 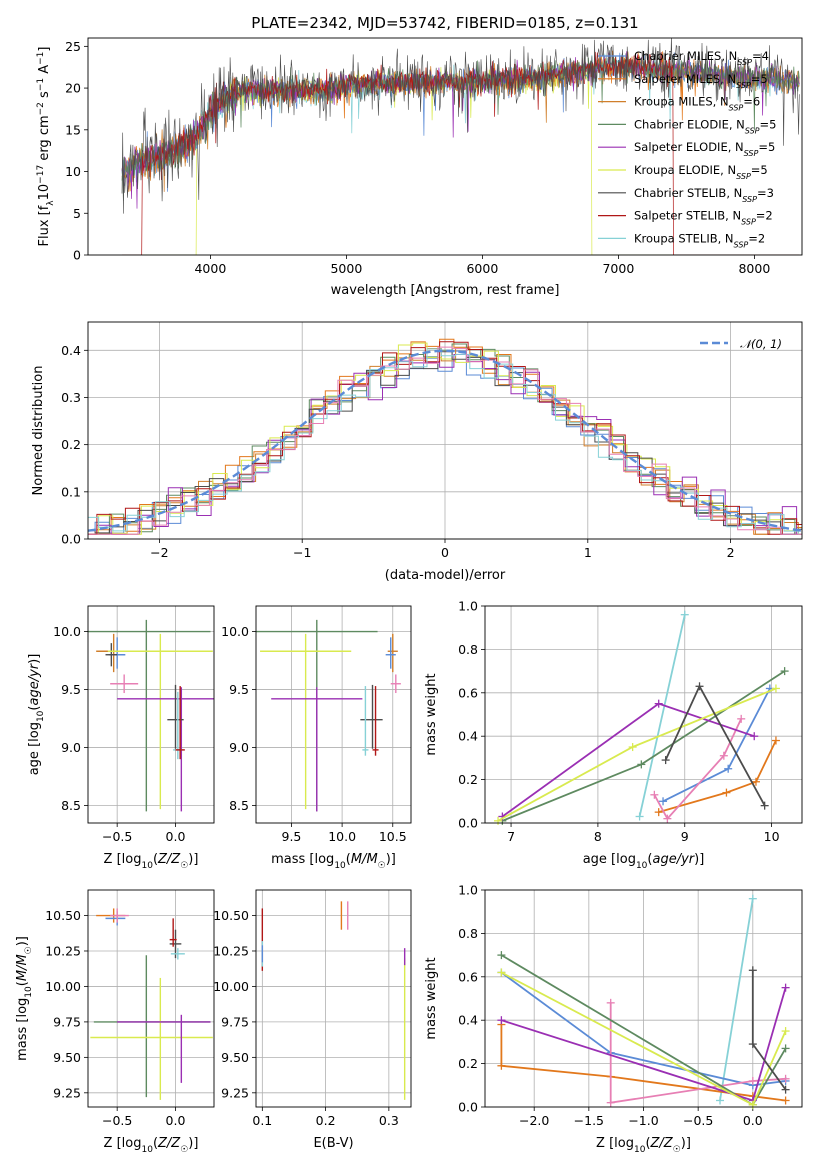 I want to click on x-tick-label: 0, so click(x=445, y=552).